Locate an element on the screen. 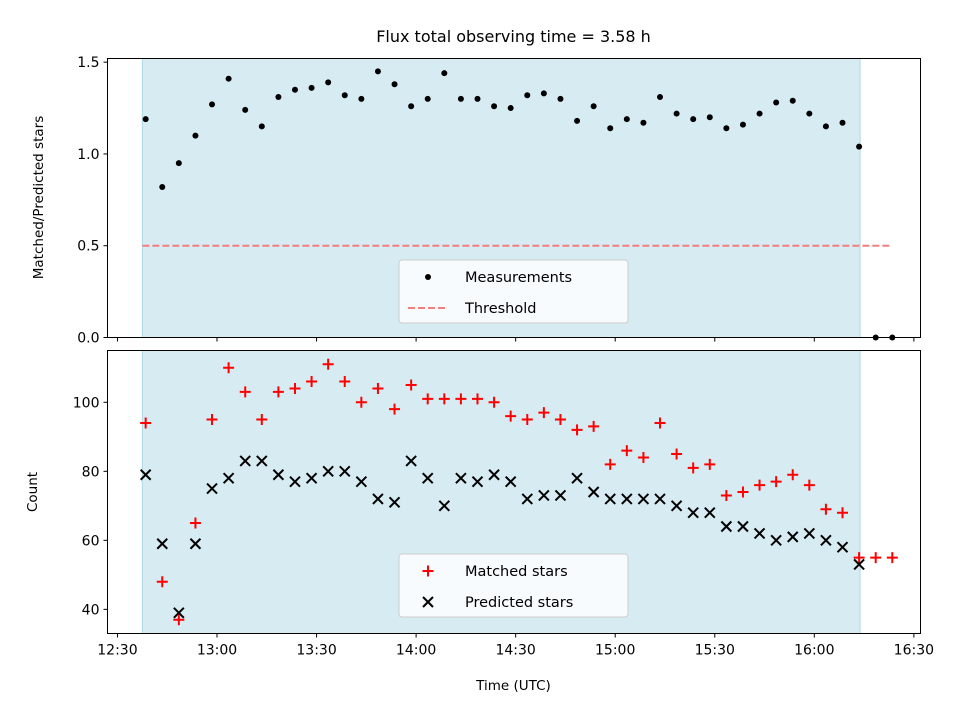 This screenshot has width=960, height=720. x-tick-label: 16:30 is located at coordinates (914, 651).